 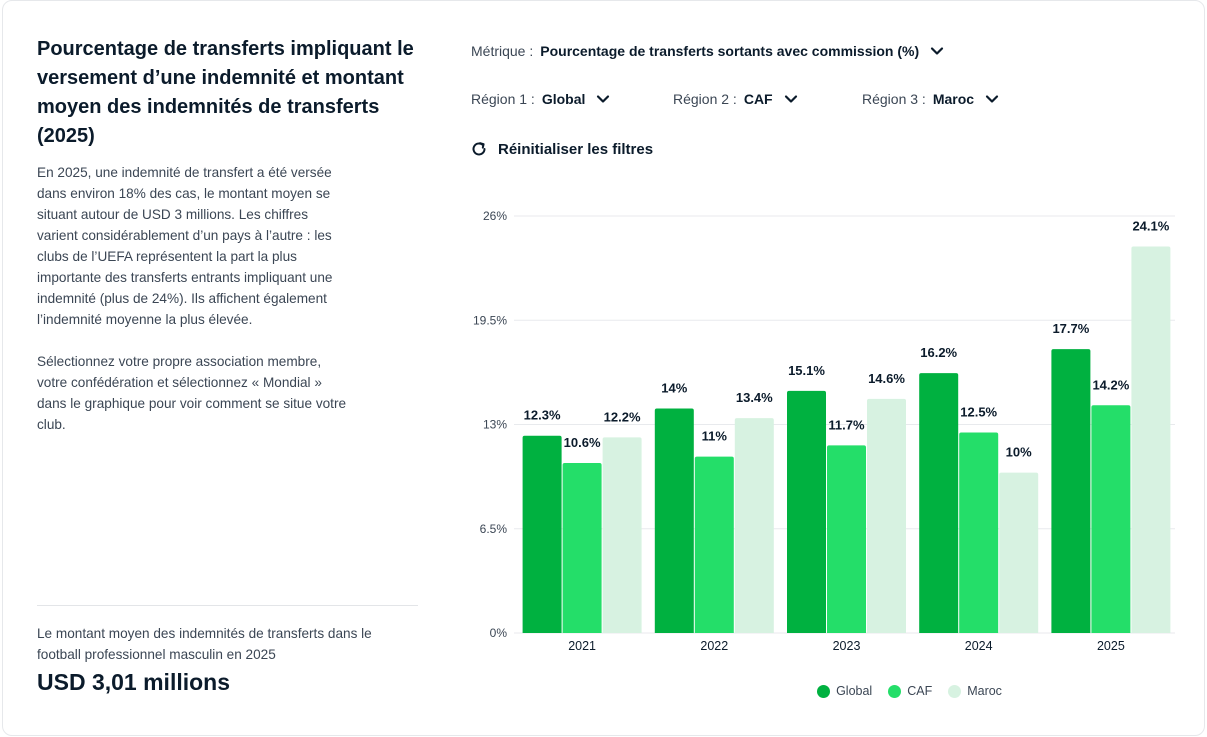 What do you see at coordinates (227, 605) in the screenshot?
I see `divider` at bounding box center [227, 605].